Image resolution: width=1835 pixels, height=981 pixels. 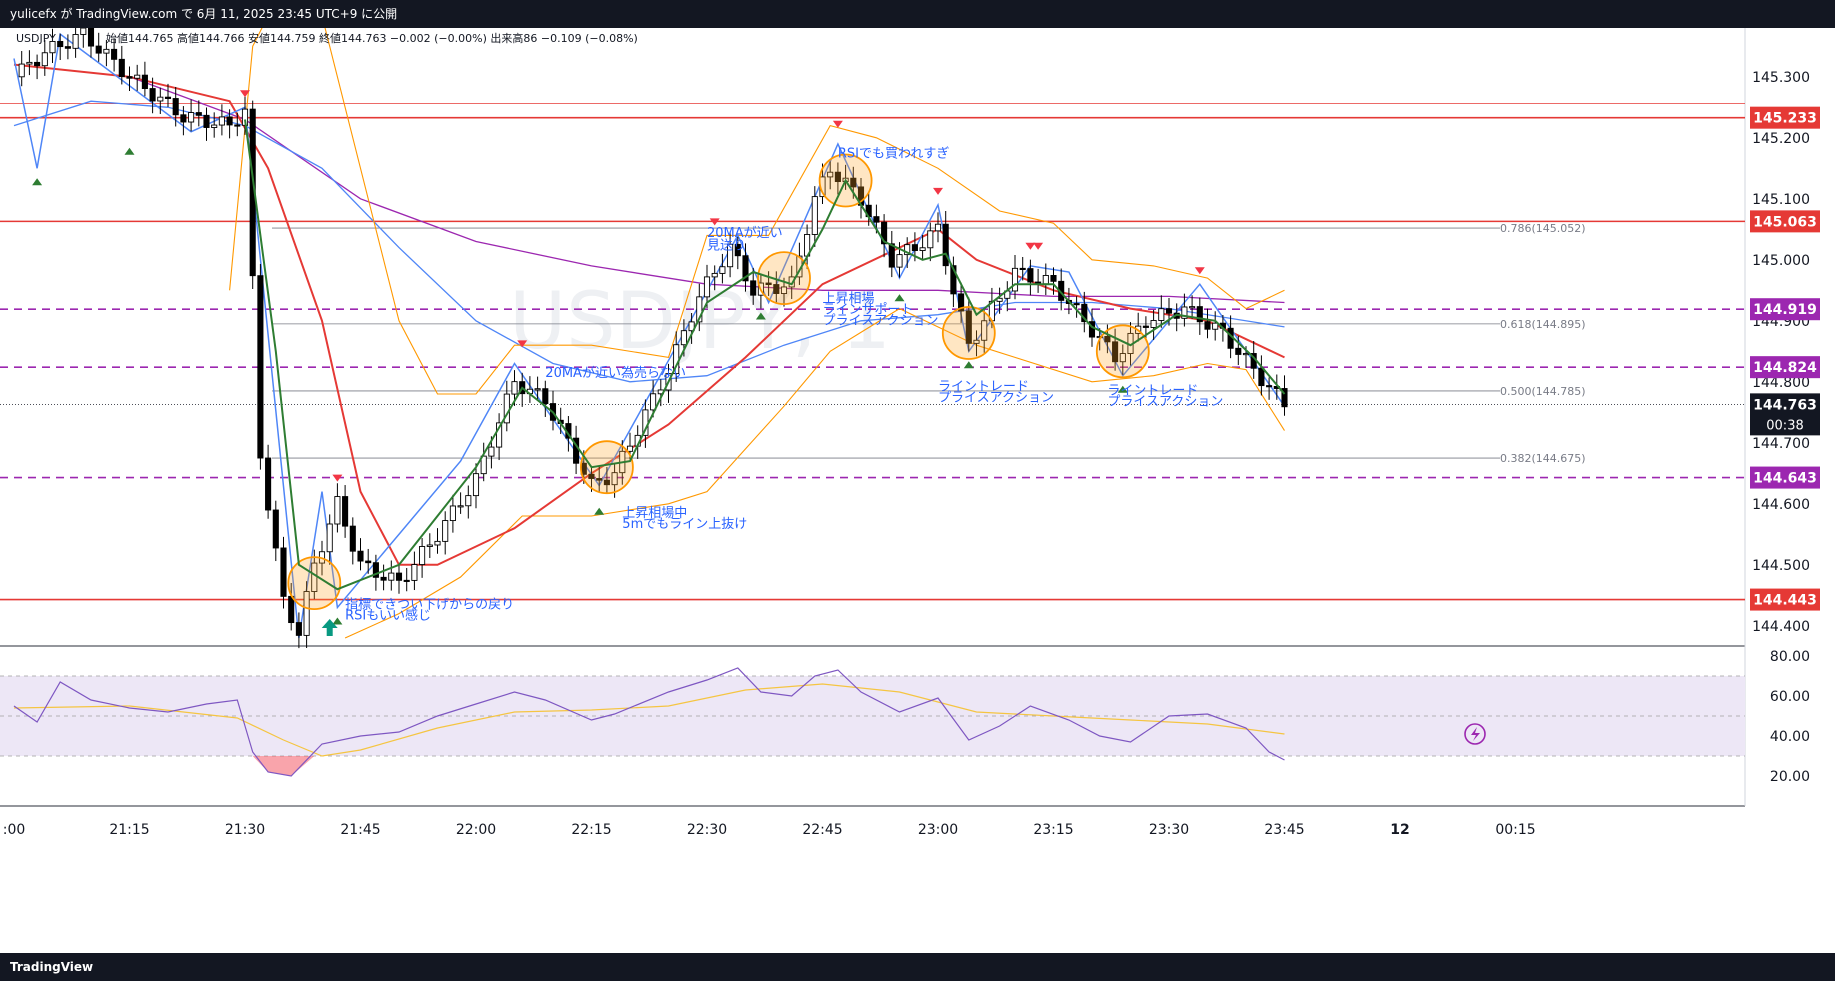 I want to click on annotation-text: ラインサポート, so click(x=868, y=309).